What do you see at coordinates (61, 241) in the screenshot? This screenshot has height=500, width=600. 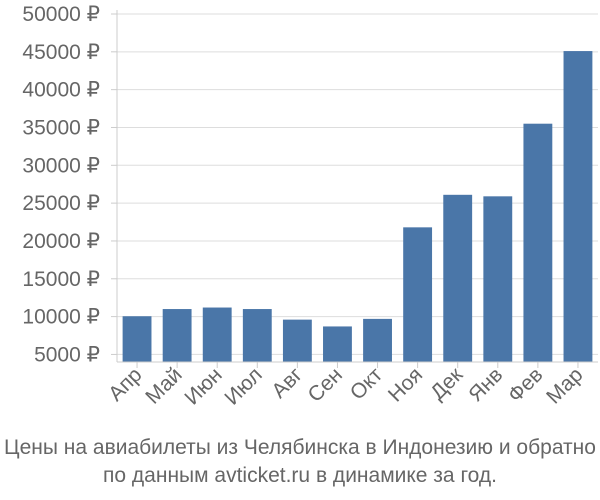 I see `y-tick-label: 20000 ₽` at bounding box center [61, 241].